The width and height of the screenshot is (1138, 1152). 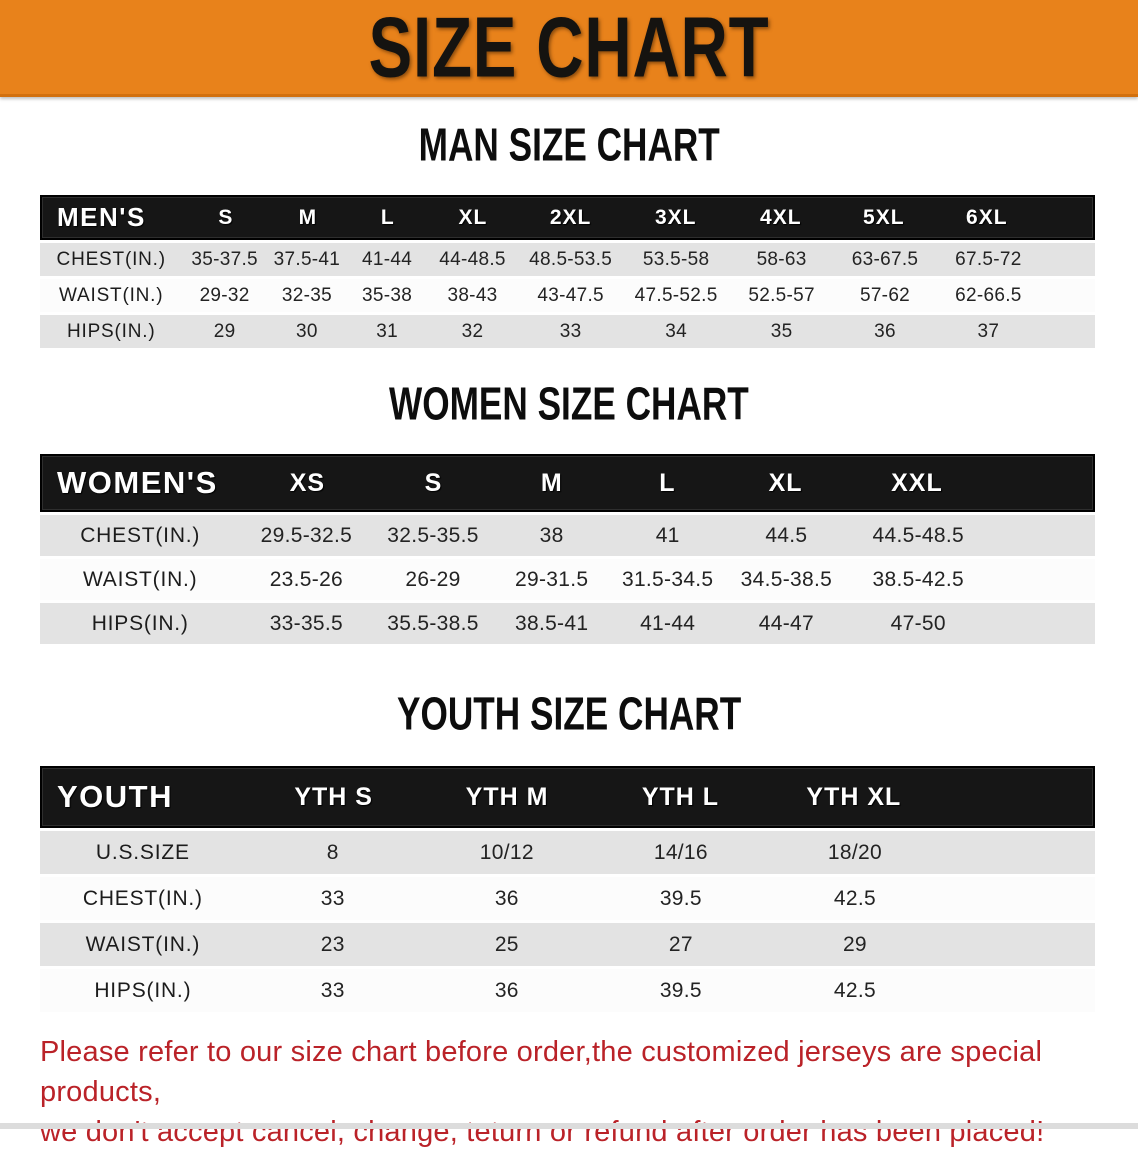 I want to click on bottom-border-strip, so click(x=569, y=1126).